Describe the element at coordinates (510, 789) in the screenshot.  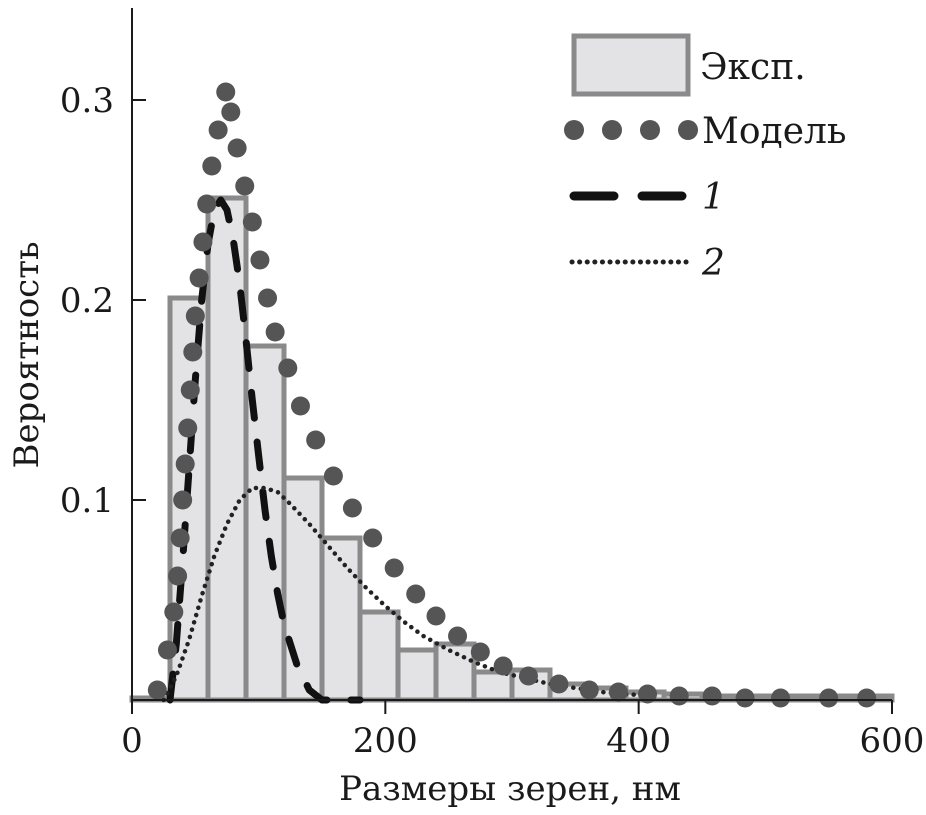
I see `x-axis-label: Размеры зерен, нм` at that location.